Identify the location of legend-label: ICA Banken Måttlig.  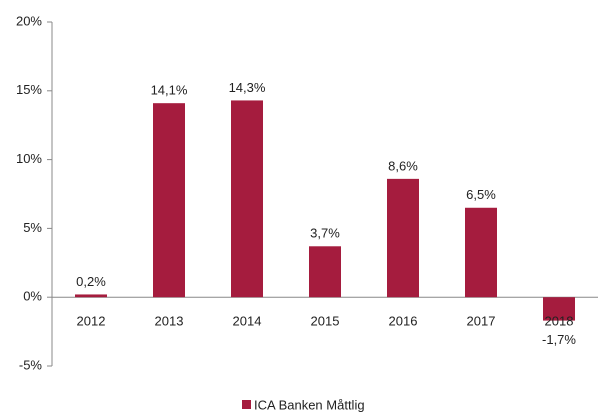
(309, 404).